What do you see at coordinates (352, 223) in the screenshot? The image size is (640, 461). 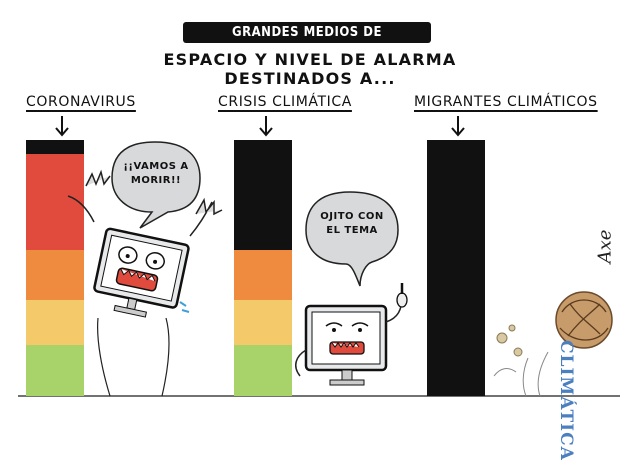 I see `middle-bubble-text: OJITO CON EL TEMA` at bounding box center [352, 223].